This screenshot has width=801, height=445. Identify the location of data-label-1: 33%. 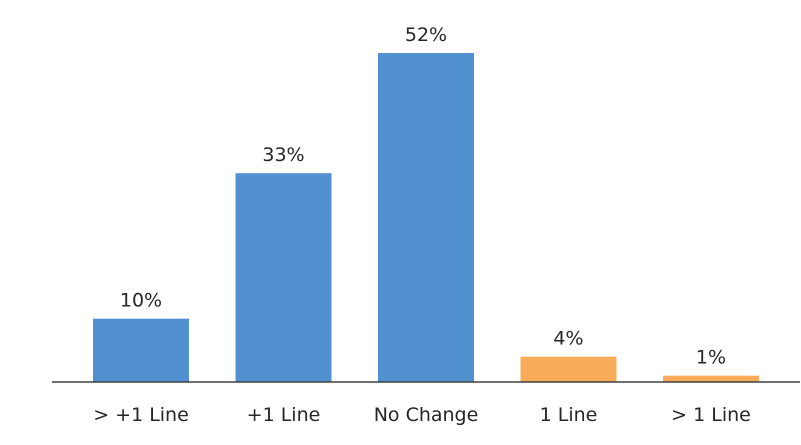
(283, 155).